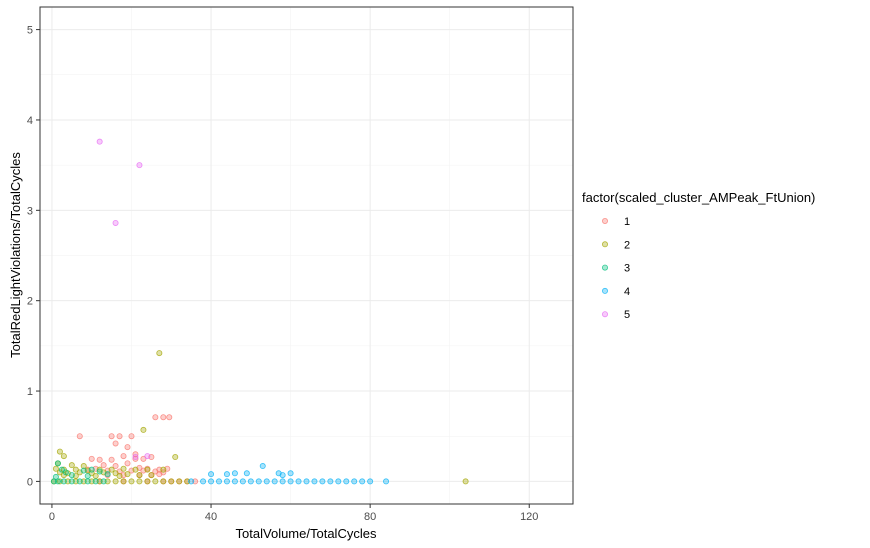 The image size is (870, 548). I want to click on y-tick-label: 1, so click(30, 392).